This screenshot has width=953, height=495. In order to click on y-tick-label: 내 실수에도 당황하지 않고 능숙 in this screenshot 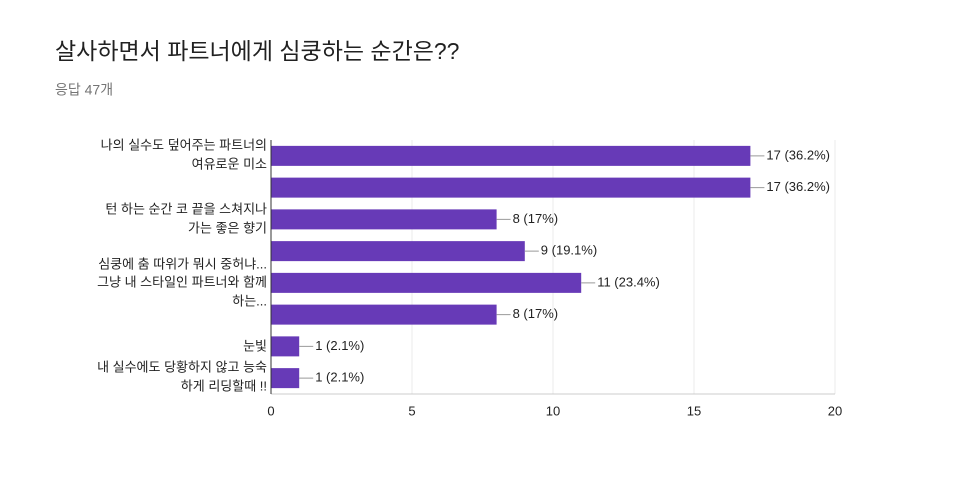, I will do `click(182, 366)`.